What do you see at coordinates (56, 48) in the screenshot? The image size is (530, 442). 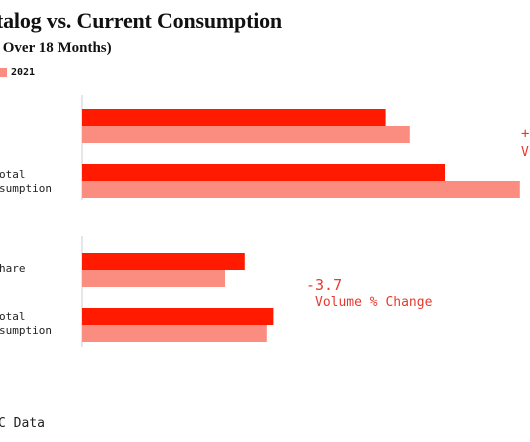 I see `chart-subtitle: - Over 18 Months)` at bounding box center [56, 48].